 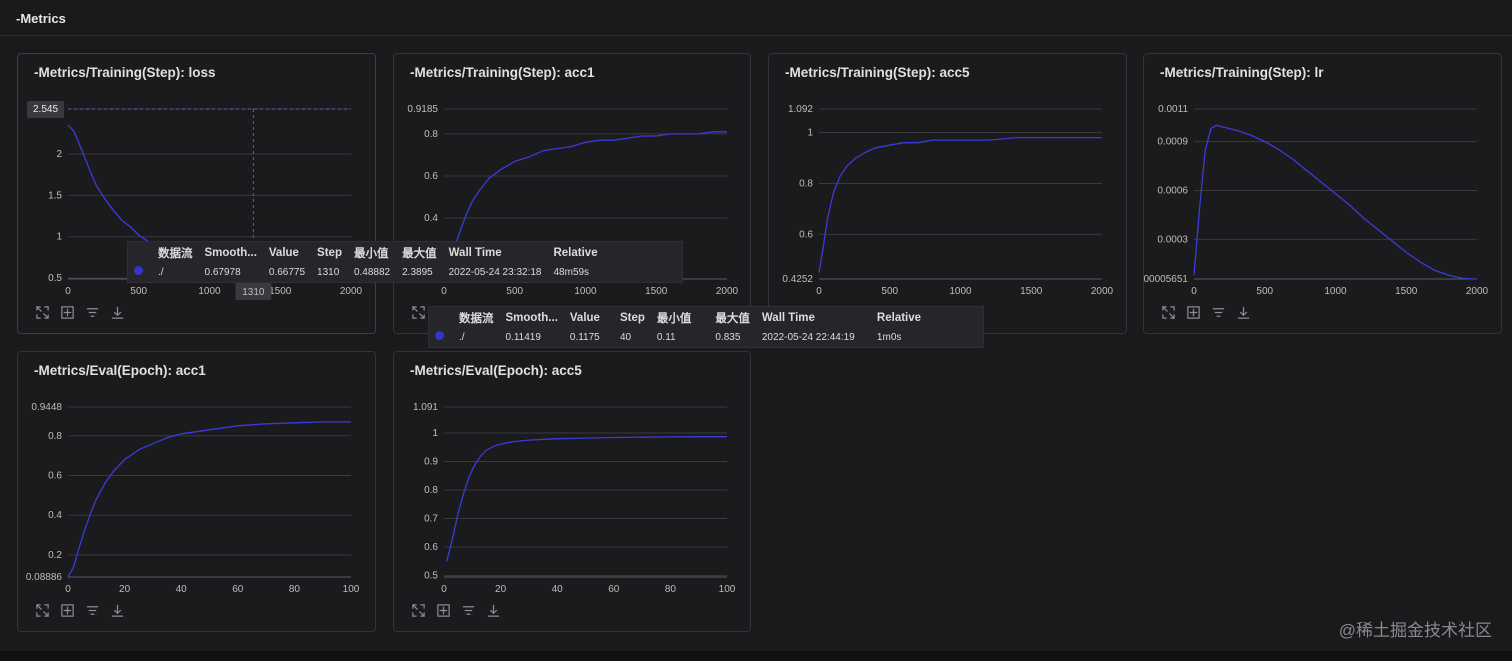 I want to click on cell-value: 0.66775, so click(x=287, y=272).